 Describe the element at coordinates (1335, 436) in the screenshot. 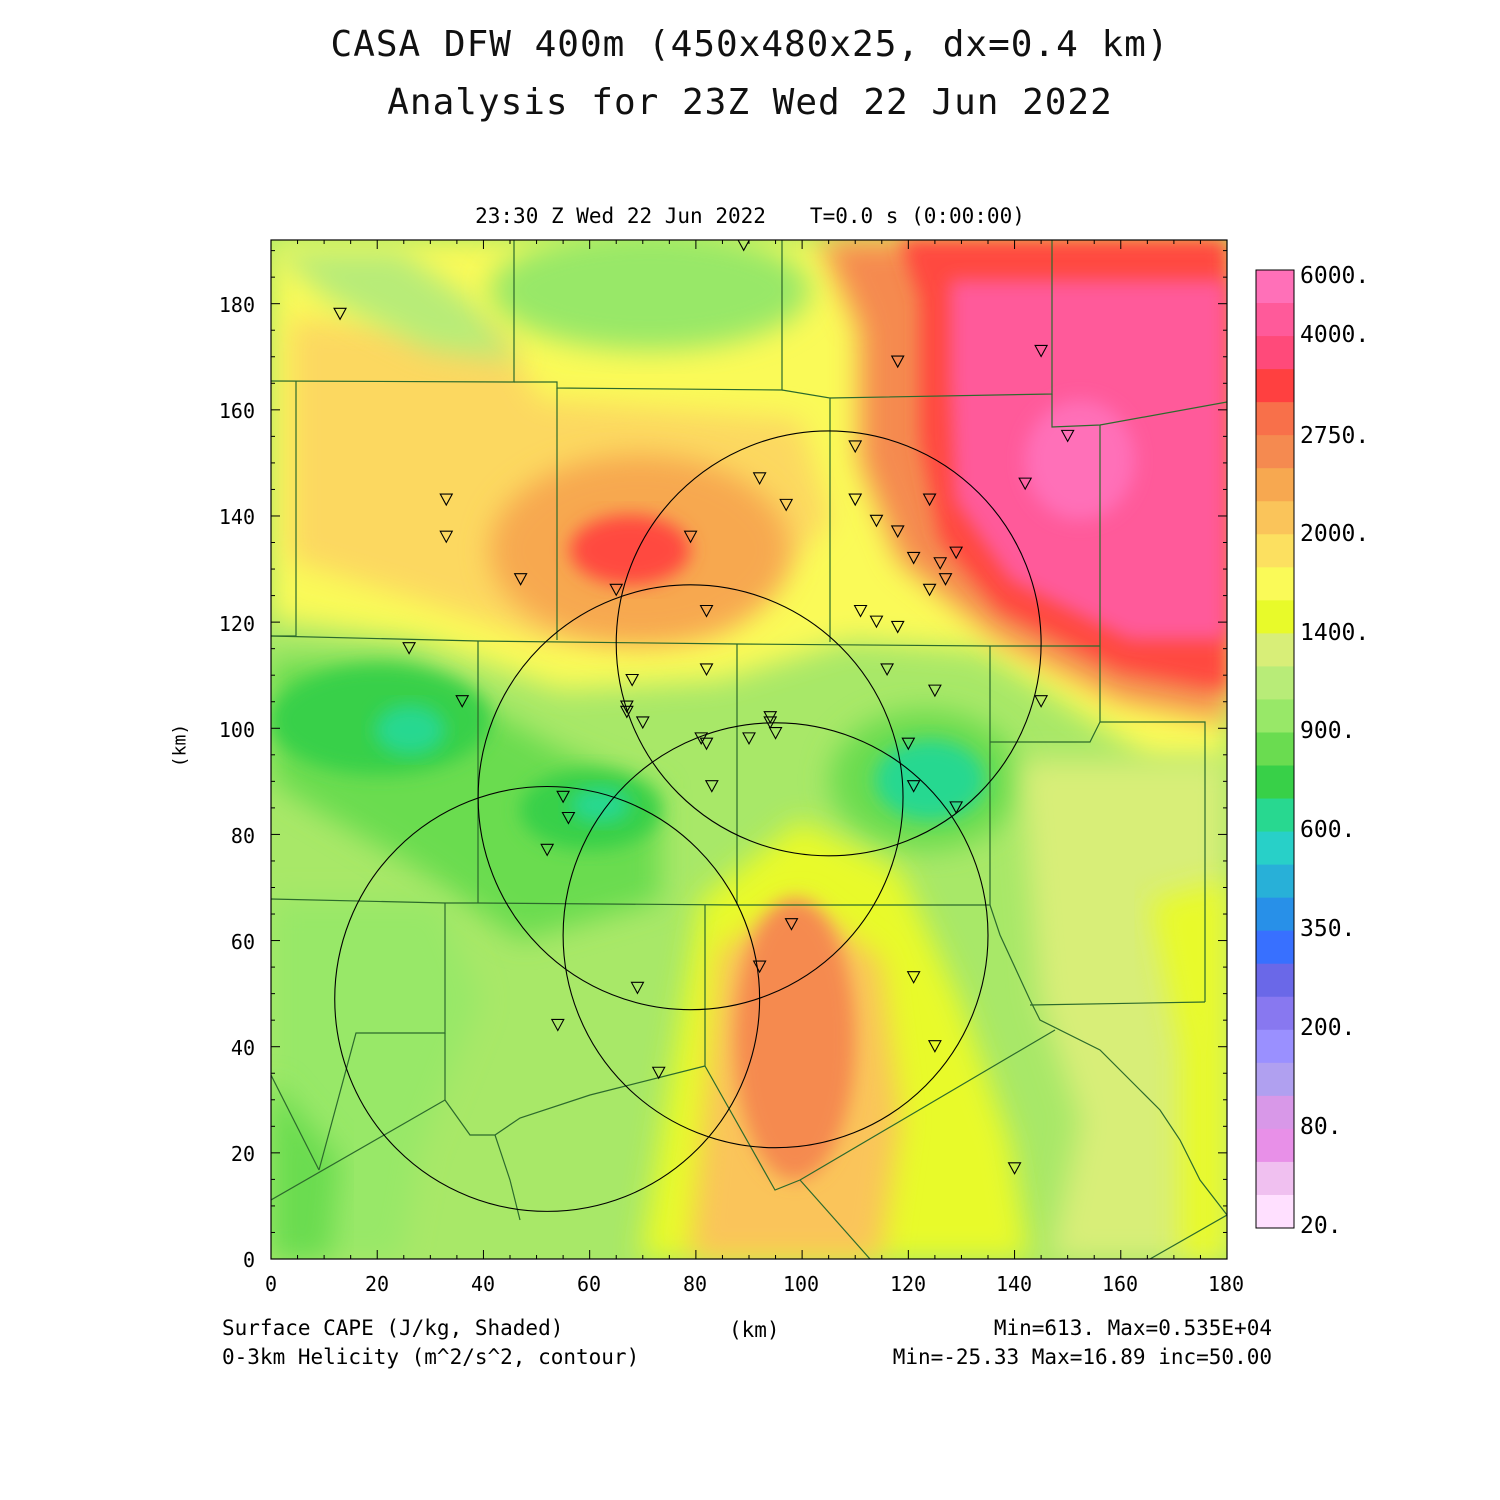

I see `colorbar-label: 2750.` at that location.